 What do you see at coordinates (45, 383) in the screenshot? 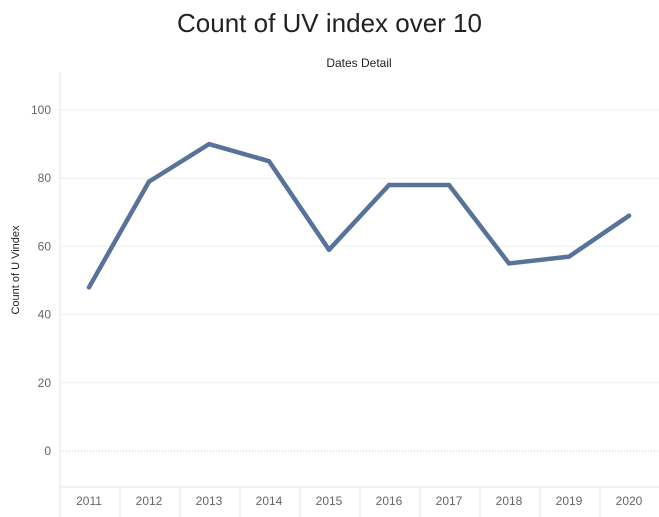
I see `y-tick-label: 20` at bounding box center [45, 383].